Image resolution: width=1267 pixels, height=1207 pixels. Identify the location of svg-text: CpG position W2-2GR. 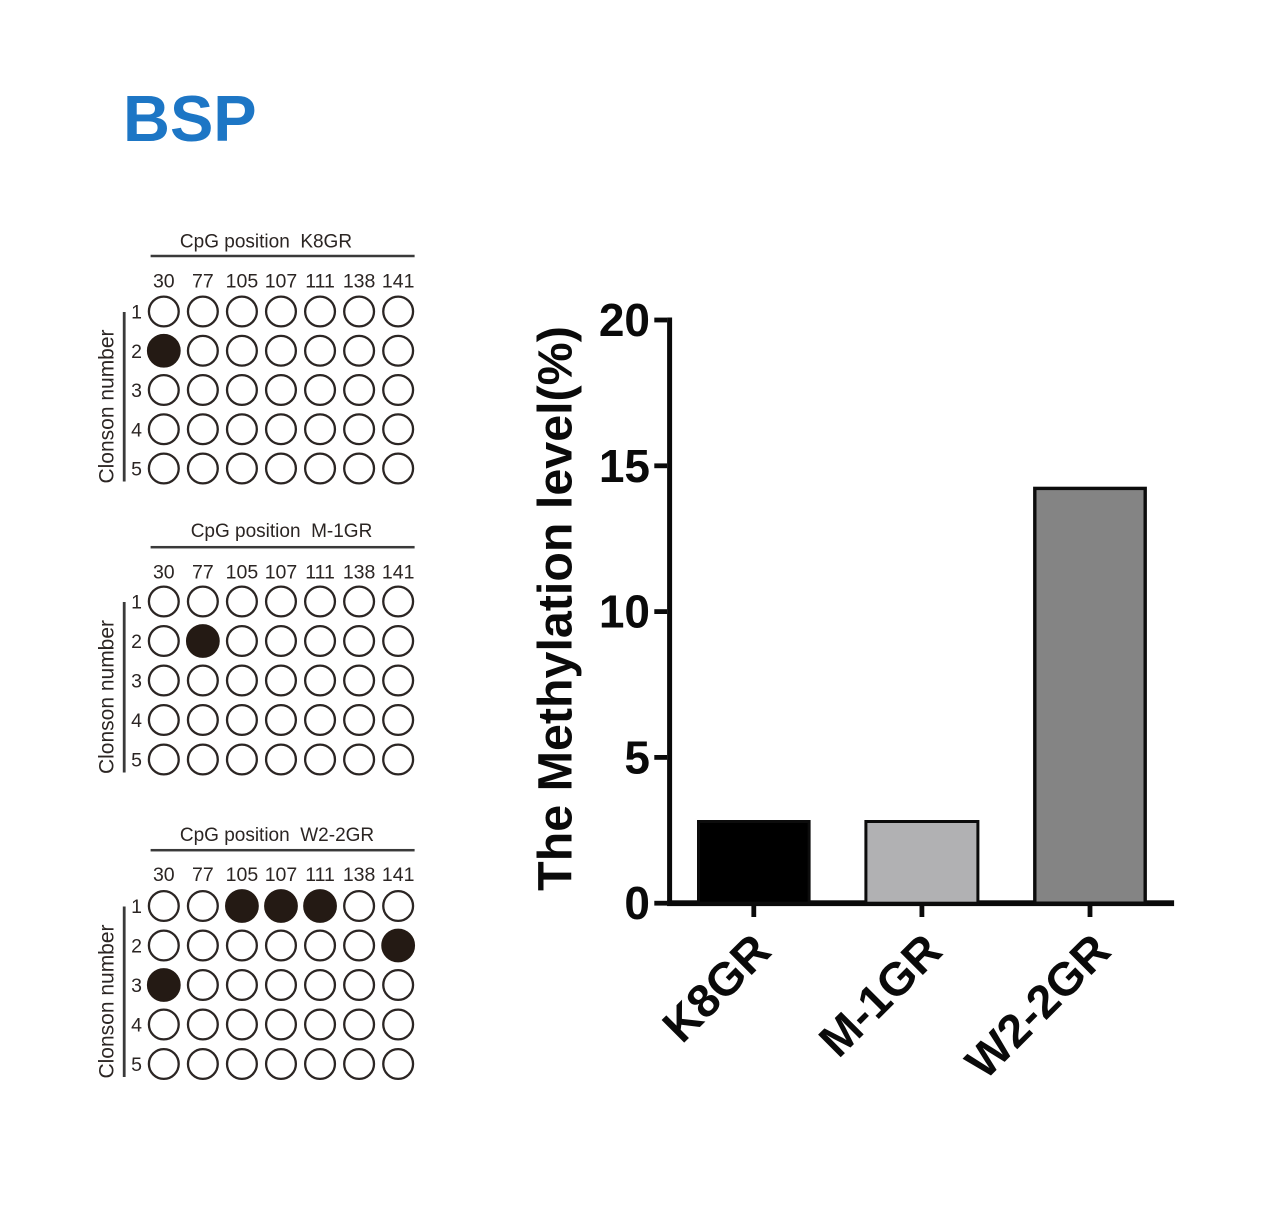
(277, 835).